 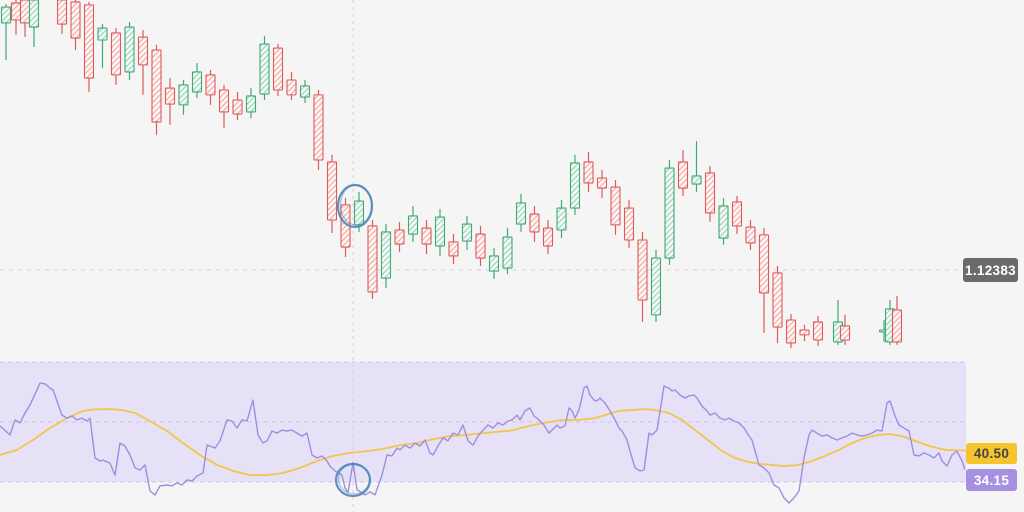 I want to click on rsi-ma-value-badge: 40.50, so click(x=991, y=453).